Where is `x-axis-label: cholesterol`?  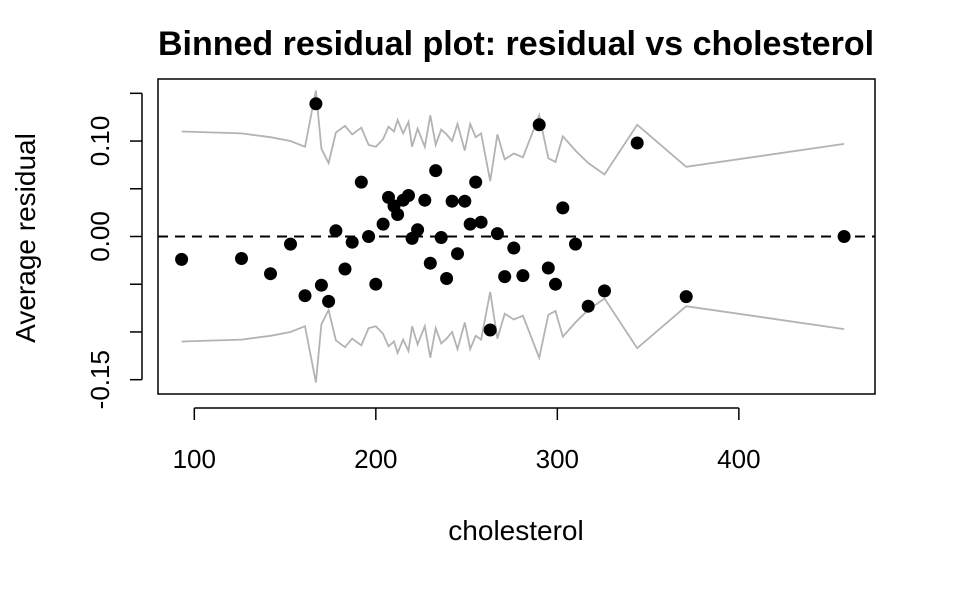 x-axis-label: cholesterol is located at coordinates (515, 530).